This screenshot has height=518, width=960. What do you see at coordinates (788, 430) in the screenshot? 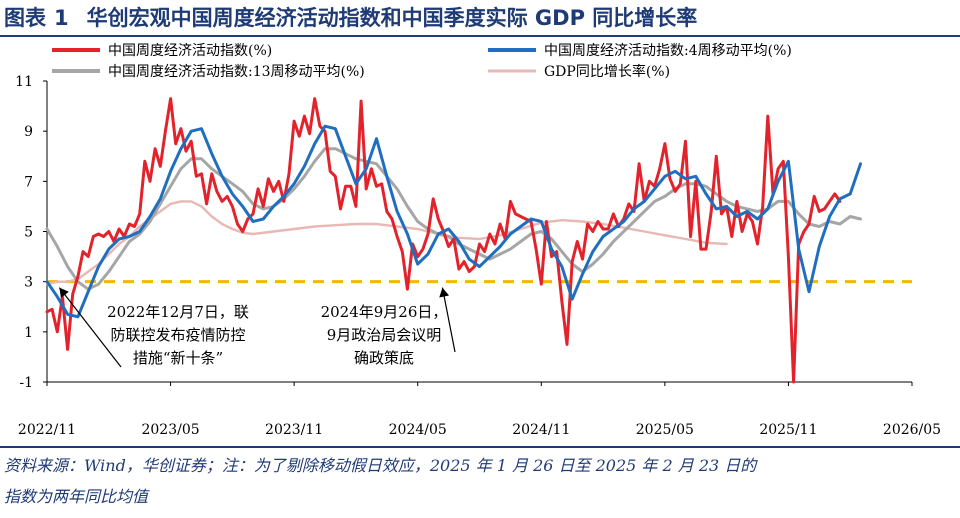
I see `x-tick-label: 2025/11` at bounding box center [788, 430].